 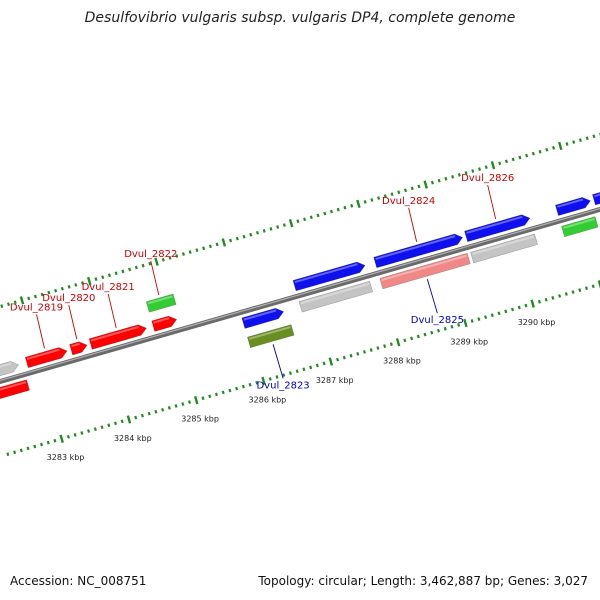 What do you see at coordinates (129, 419) in the screenshot?
I see `minus-major-tick` at bounding box center [129, 419].